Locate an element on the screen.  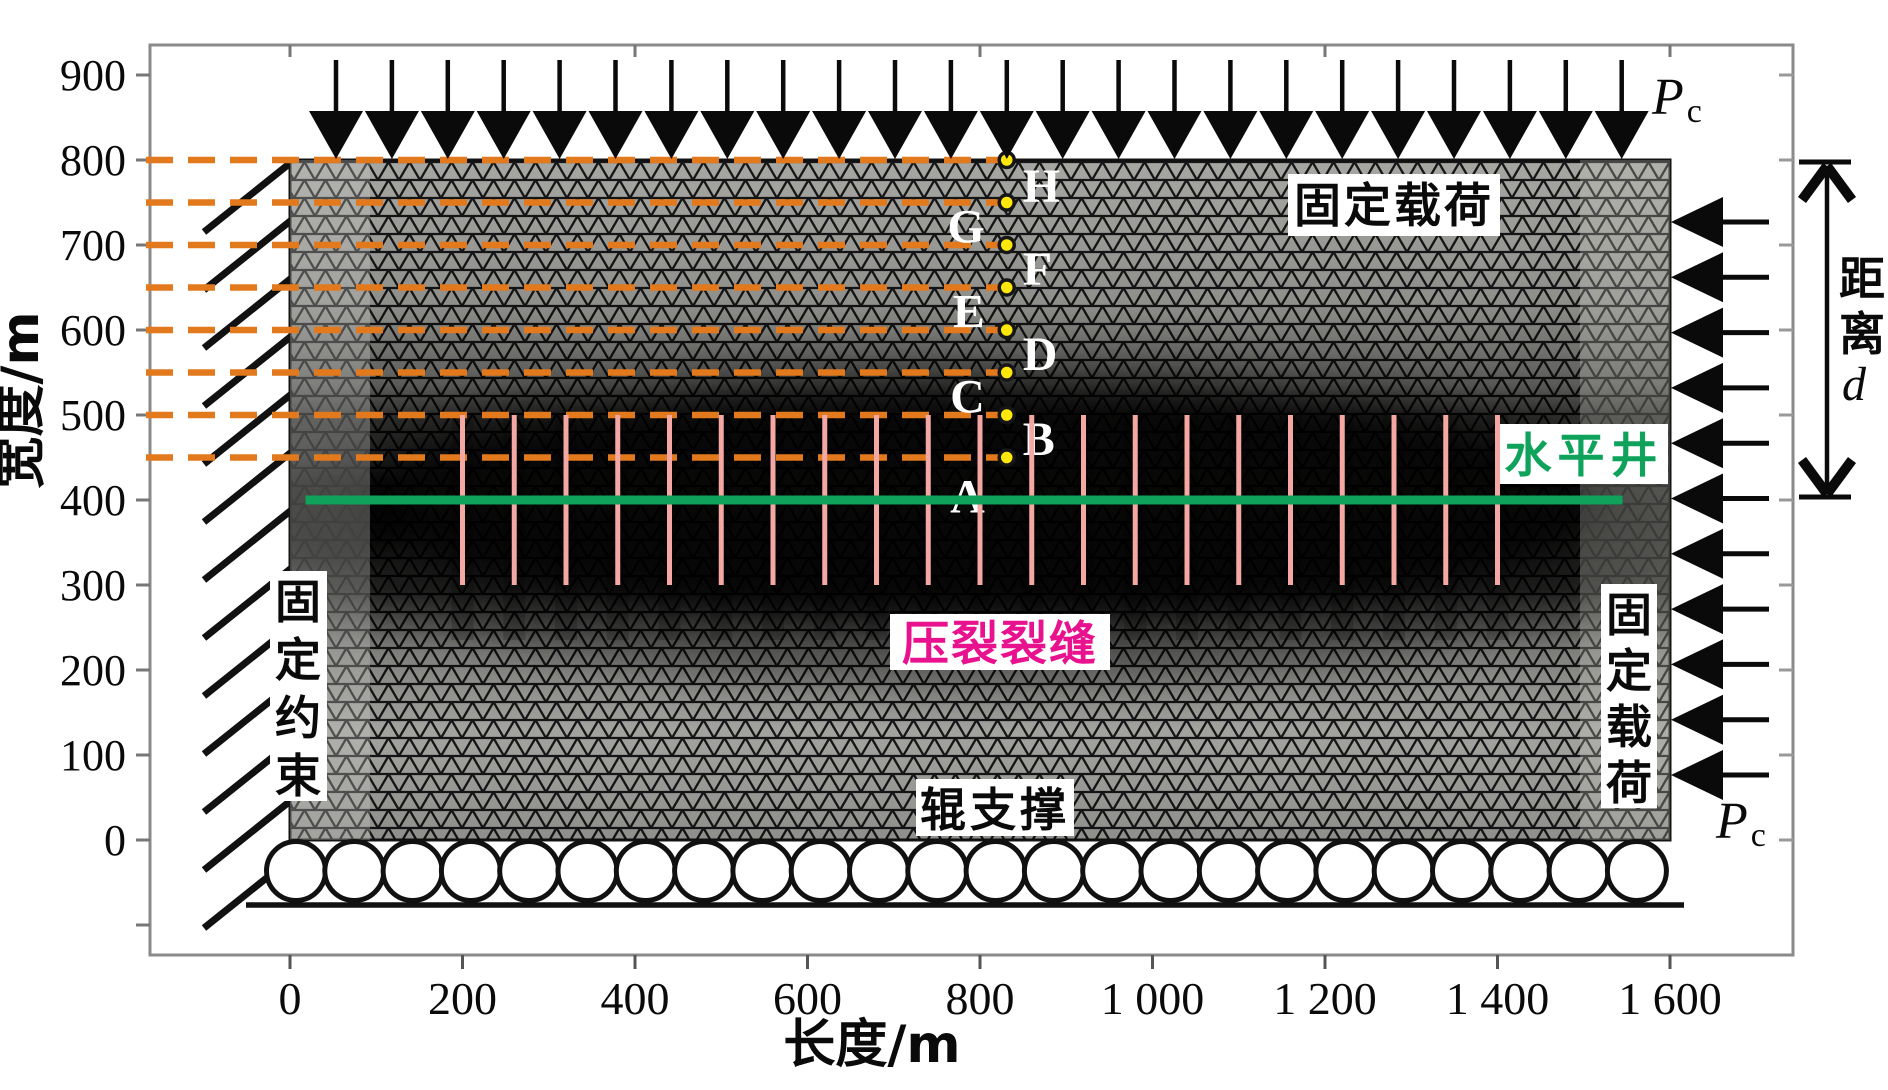
roller-support-label: 辊支撑 is located at coordinates (995, 810).